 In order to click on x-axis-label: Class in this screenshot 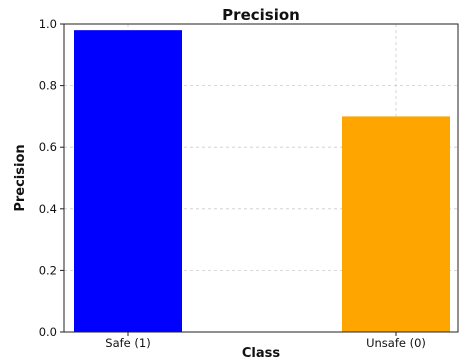, I will do `click(261, 353)`.